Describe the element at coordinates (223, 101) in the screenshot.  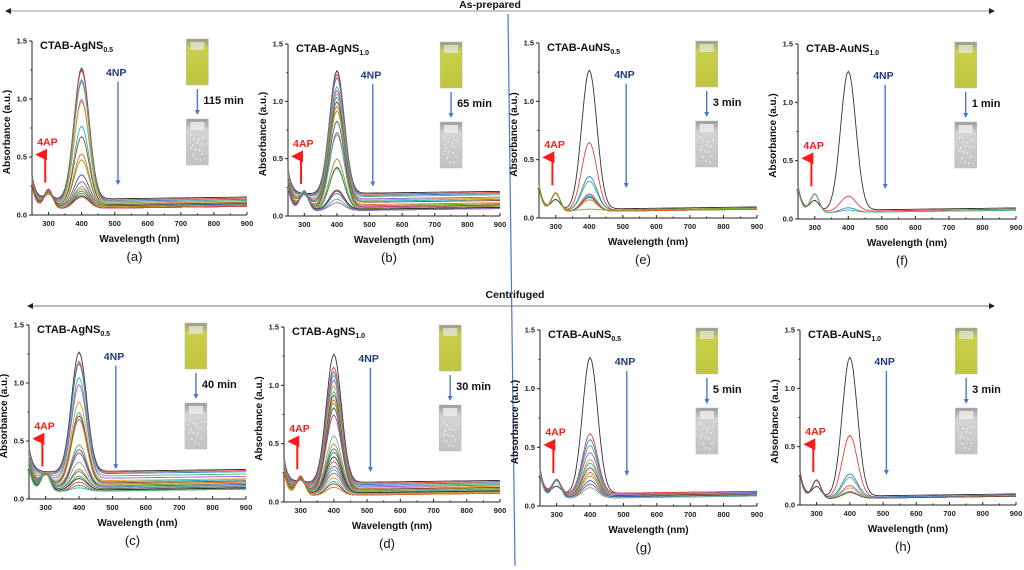
I see `reaction-time-label: 115 min` at that location.